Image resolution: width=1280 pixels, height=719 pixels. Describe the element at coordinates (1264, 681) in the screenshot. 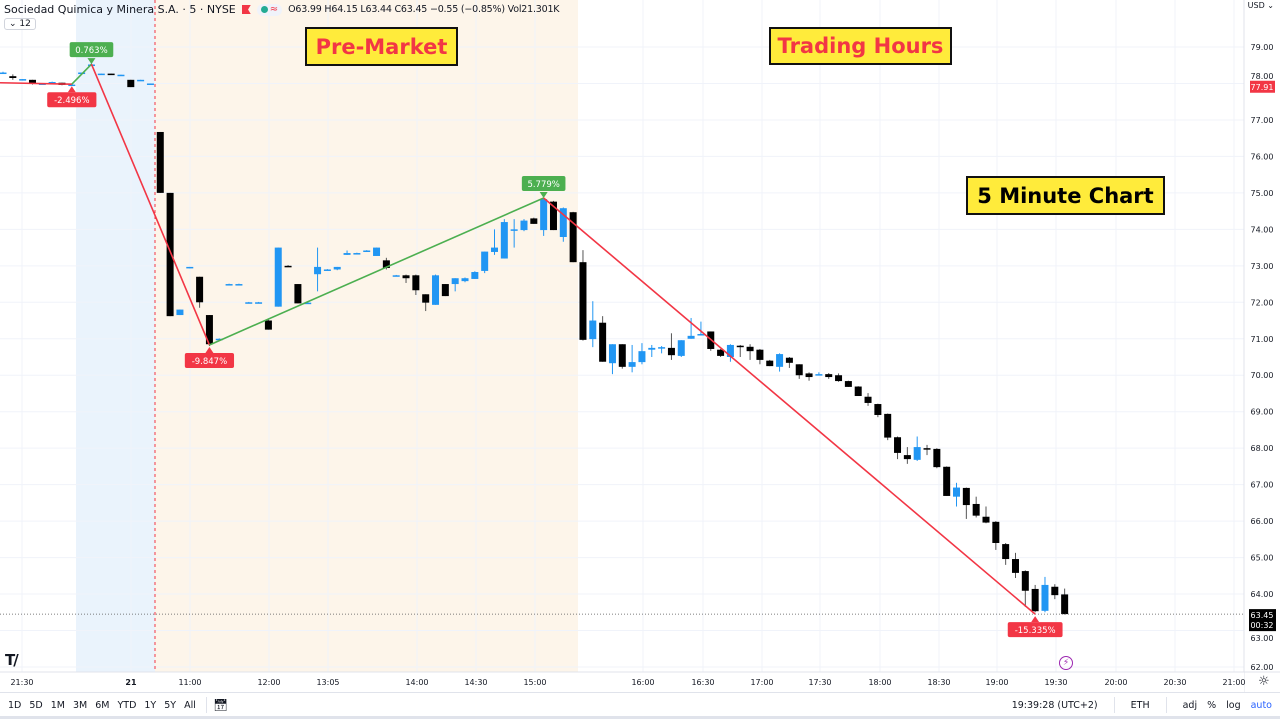

I see `settings-icon: ☼` at that location.